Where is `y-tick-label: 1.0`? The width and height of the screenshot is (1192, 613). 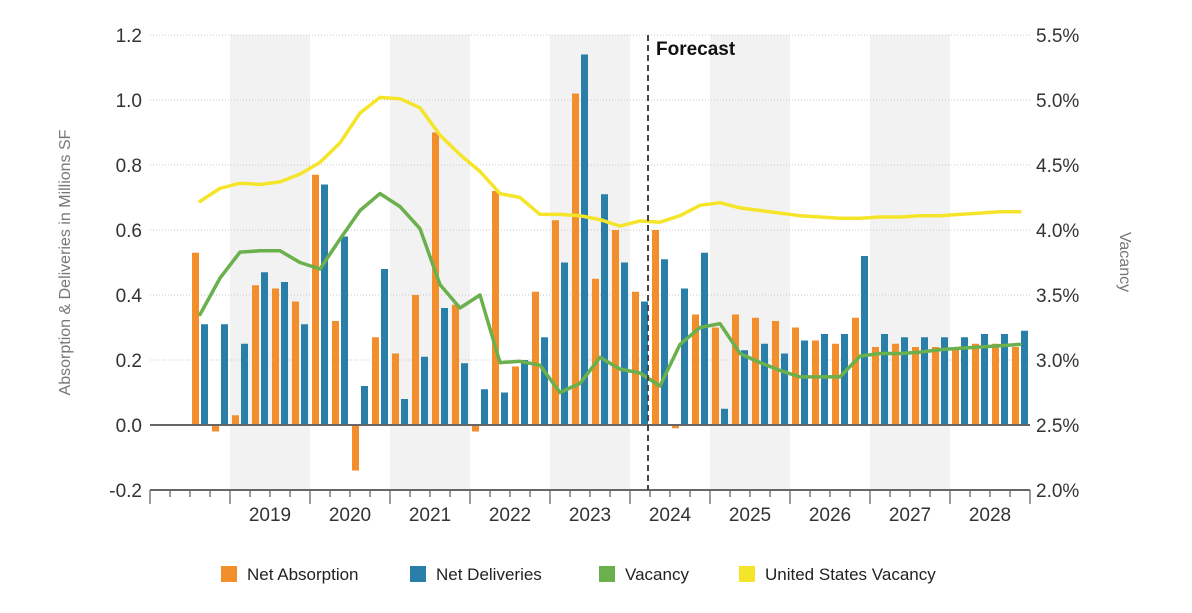 y-tick-label: 1.0 is located at coordinates (129, 101).